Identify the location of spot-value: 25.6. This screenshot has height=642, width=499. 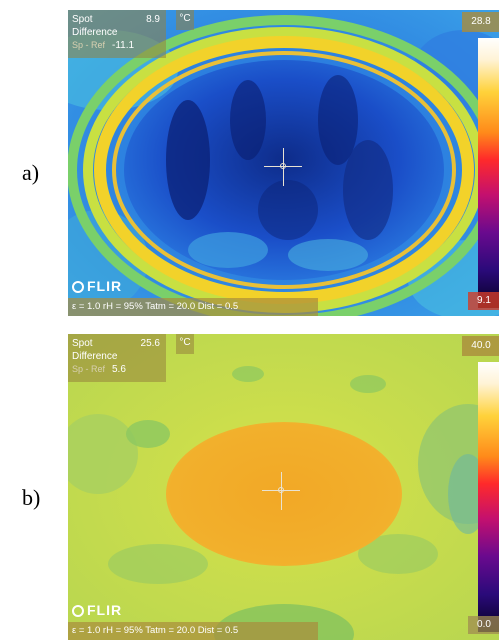
(150, 343).